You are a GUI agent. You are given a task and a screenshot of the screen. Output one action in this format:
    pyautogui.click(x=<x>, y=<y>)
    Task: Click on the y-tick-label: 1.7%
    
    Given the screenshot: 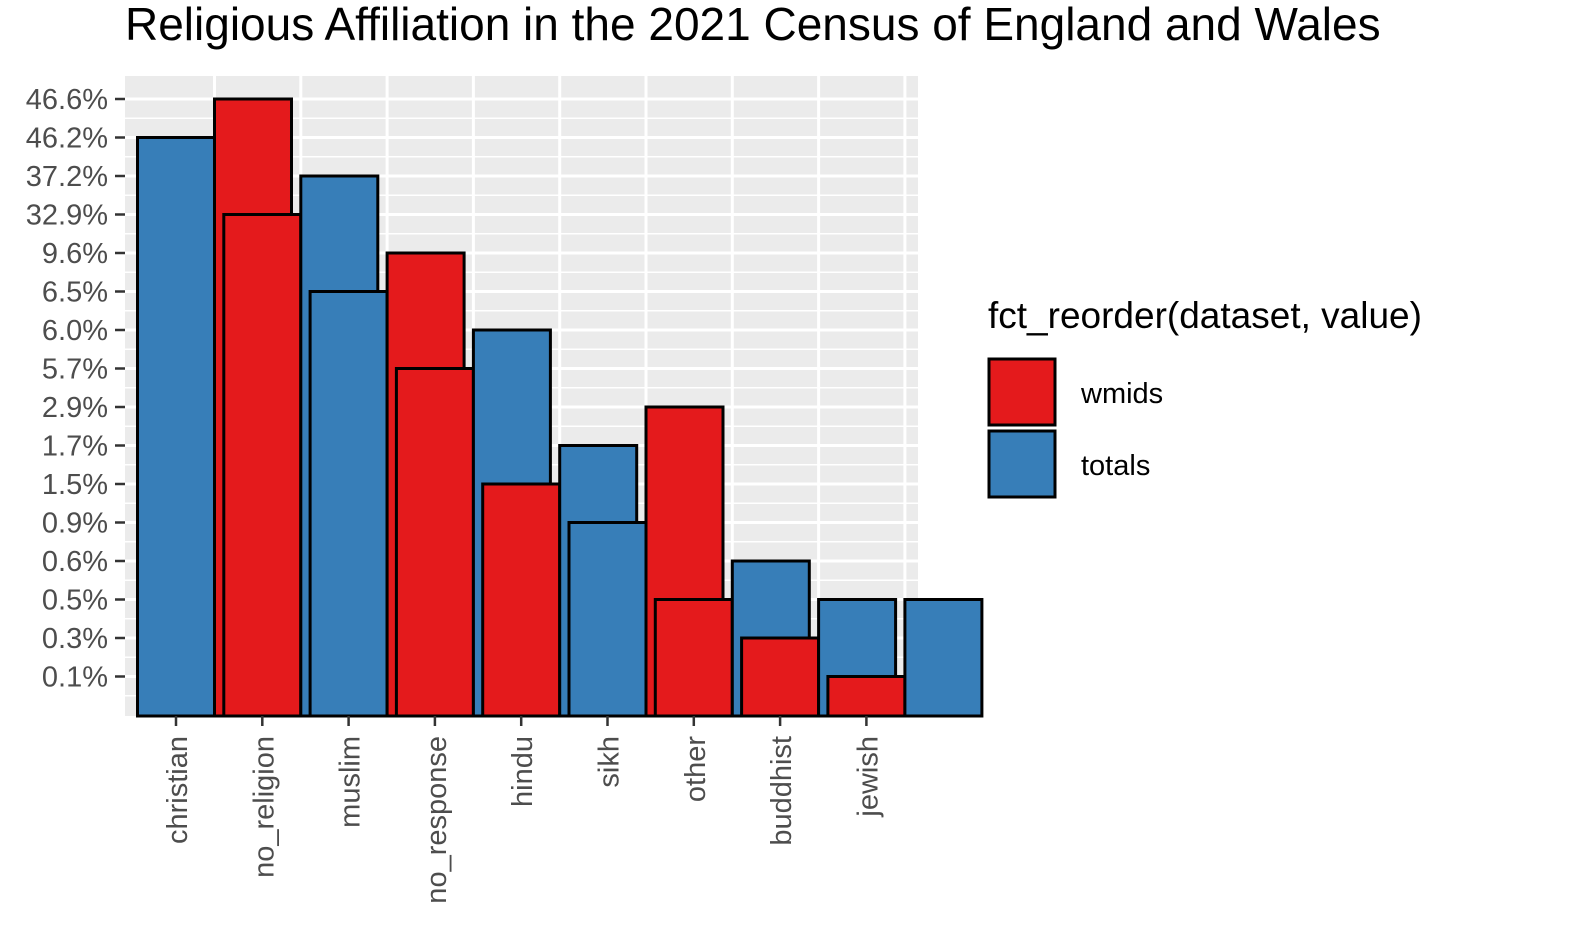 What is the action you would take?
    pyautogui.click(x=75, y=447)
    